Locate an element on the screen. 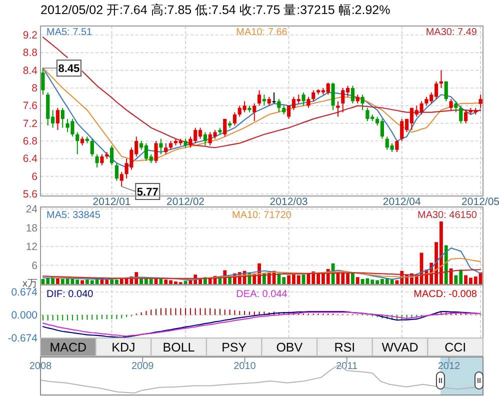  y-tick-label: 8 is located at coordinates (35, 88).